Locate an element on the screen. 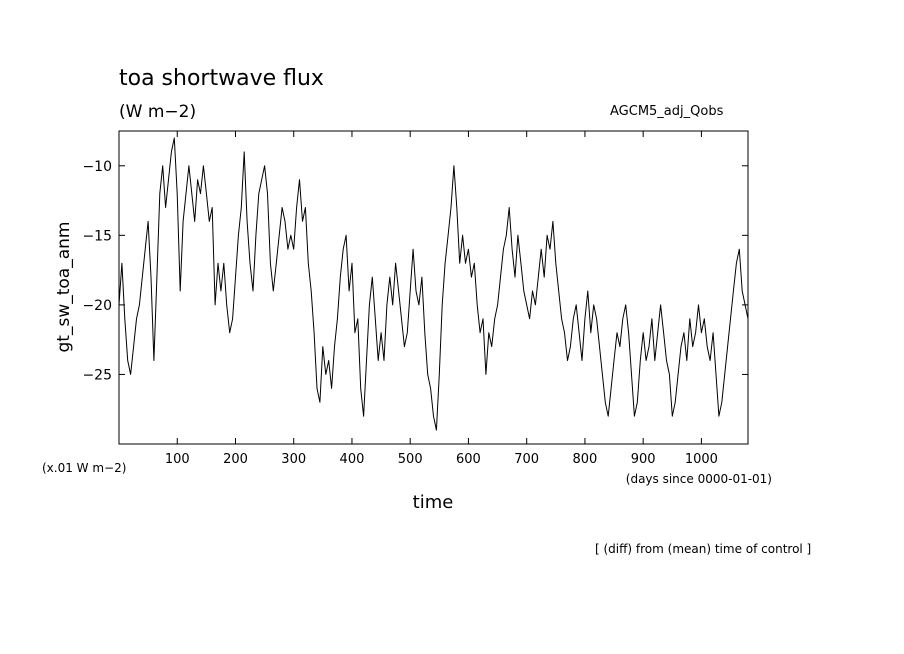 This screenshot has height=654, width=904. x-tick-label: 800 is located at coordinates (585, 459).